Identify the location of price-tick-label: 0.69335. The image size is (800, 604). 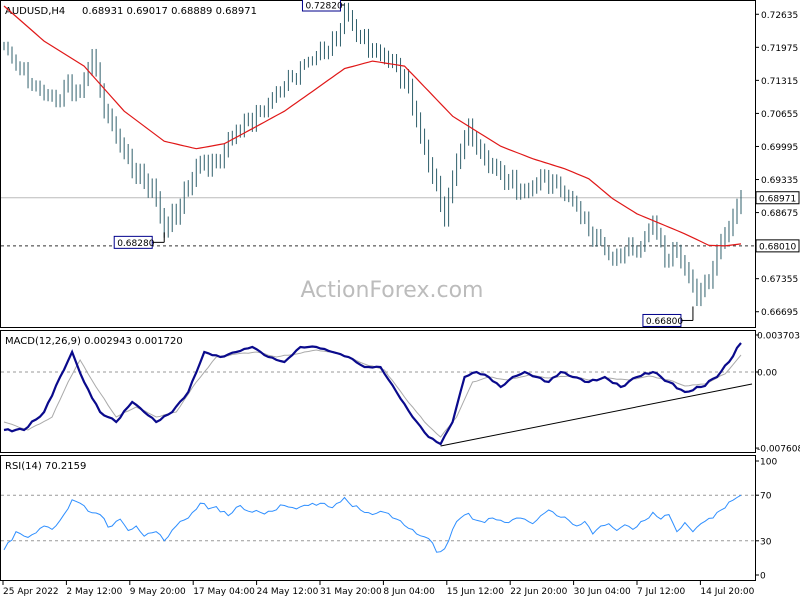
(779, 181).